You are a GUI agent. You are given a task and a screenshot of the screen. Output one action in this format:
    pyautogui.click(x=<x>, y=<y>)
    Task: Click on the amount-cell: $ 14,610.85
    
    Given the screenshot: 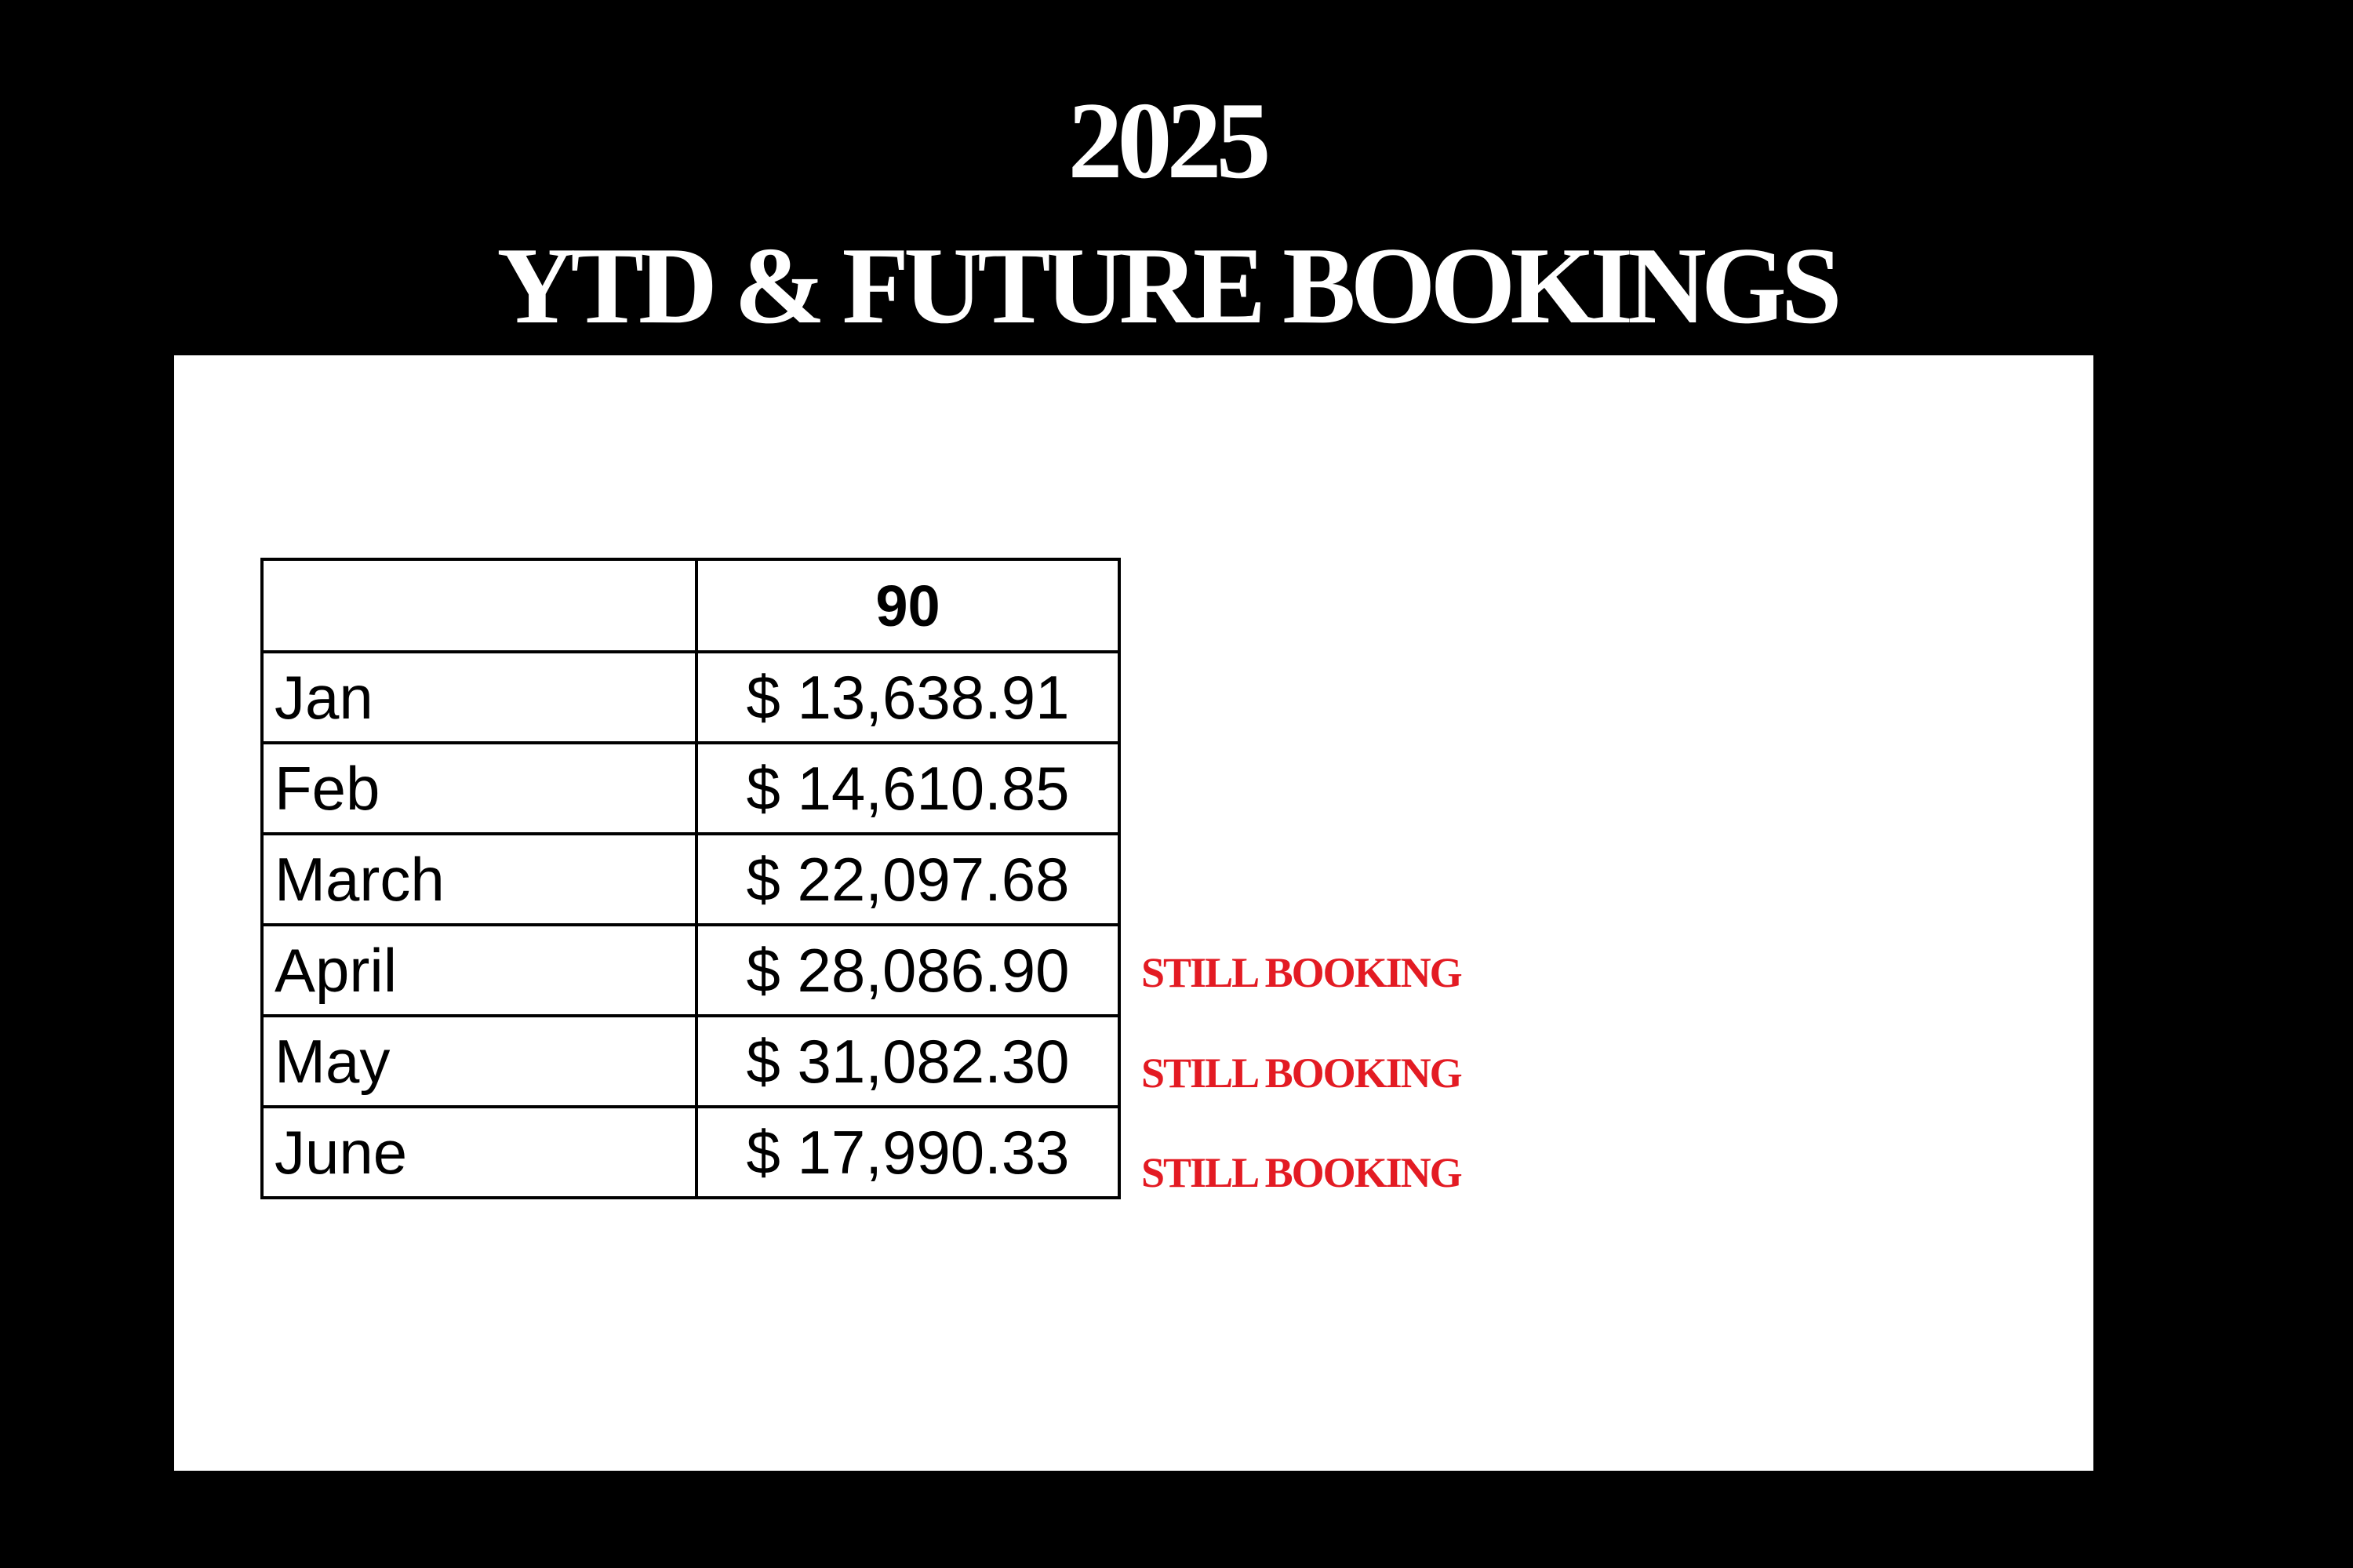 What is the action you would take?
    pyautogui.click(x=908, y=788)
    